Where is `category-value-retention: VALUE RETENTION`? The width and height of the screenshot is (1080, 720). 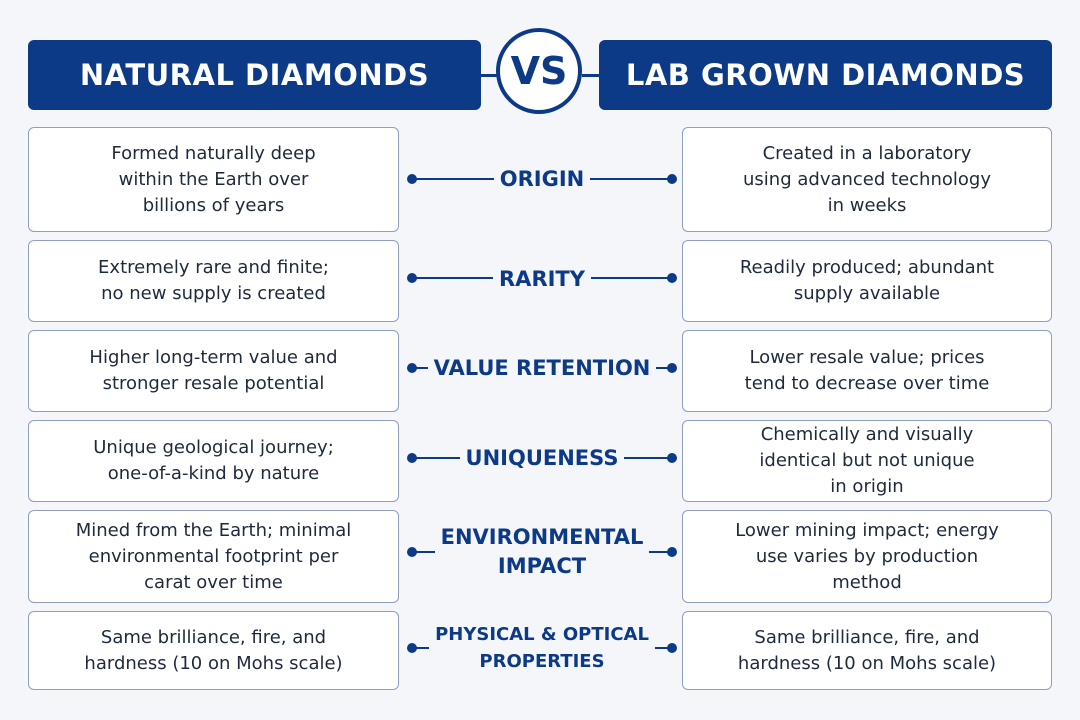
category-value-retention: VALUE RETENTION is located at coordinates (542, 371).